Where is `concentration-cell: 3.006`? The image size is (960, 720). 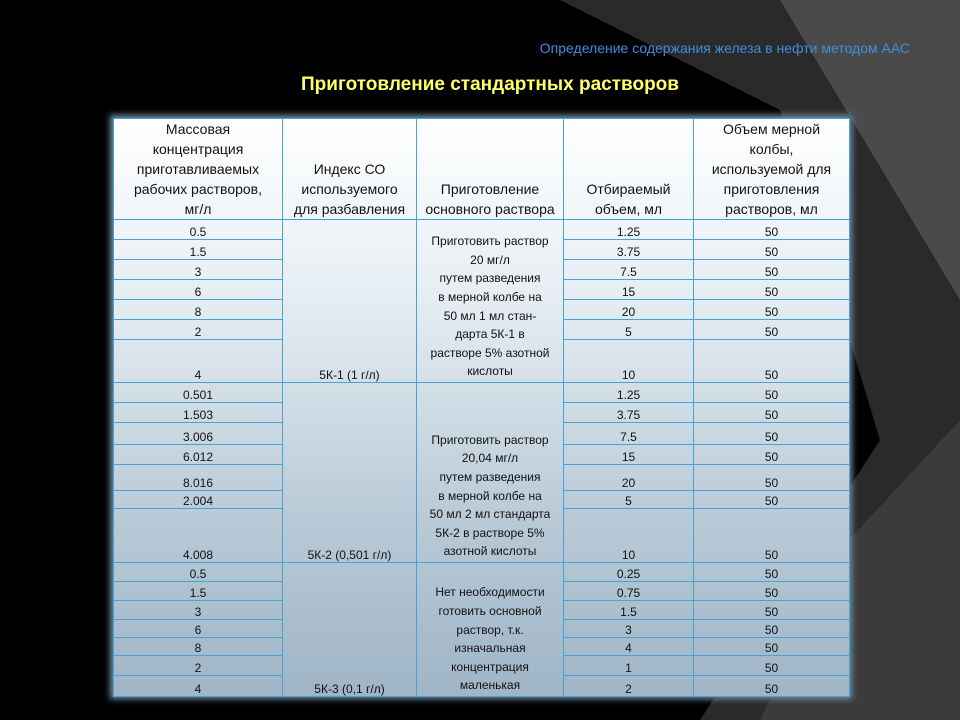 concentration-cell: 3.006 is located at coordinates (198, 433).